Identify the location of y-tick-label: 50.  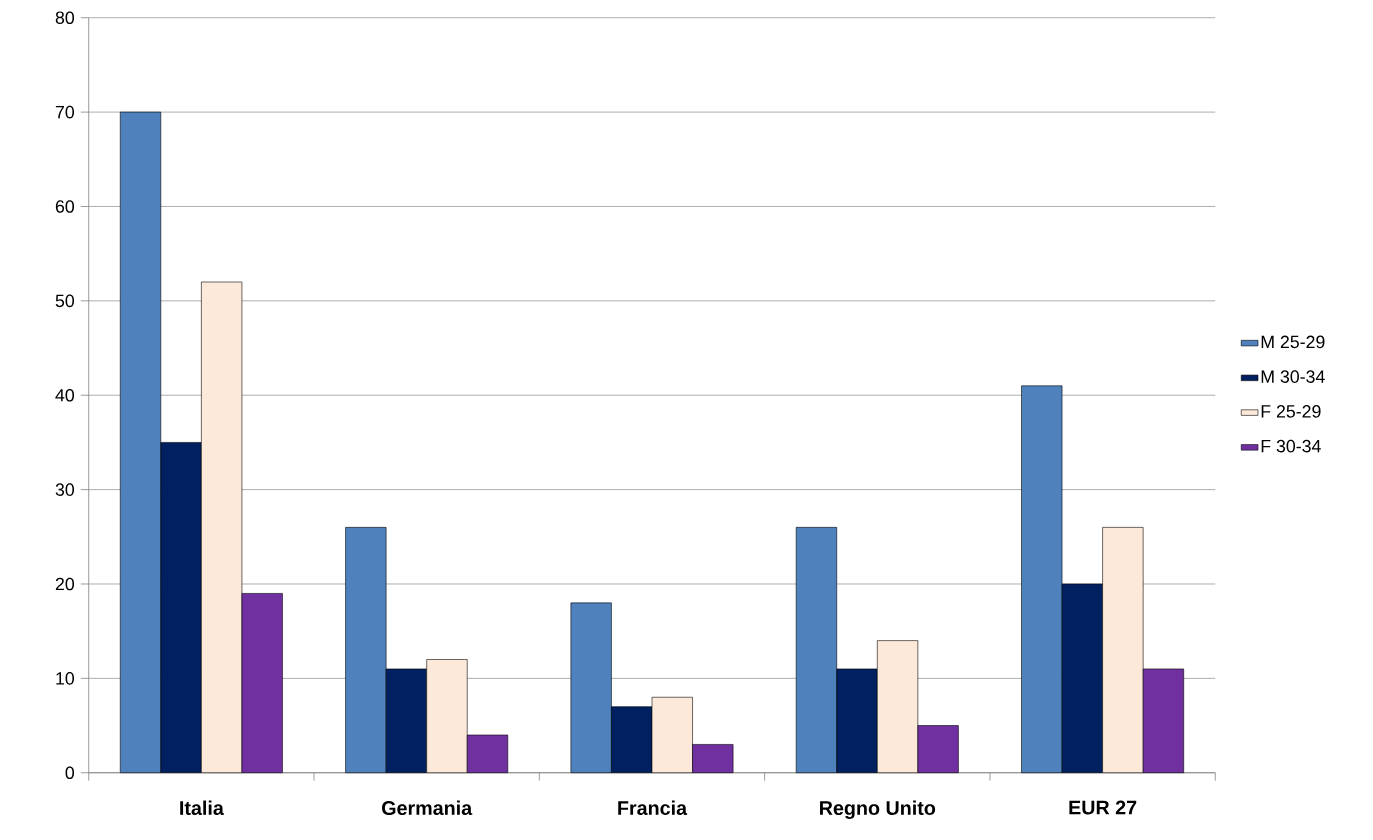
(65, 301).